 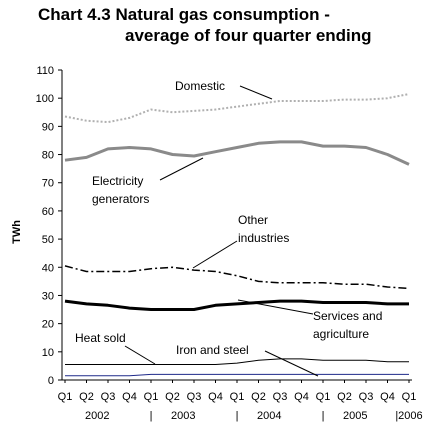 I want to click on series-line-electricity-generators, so click(x=237, y=153).